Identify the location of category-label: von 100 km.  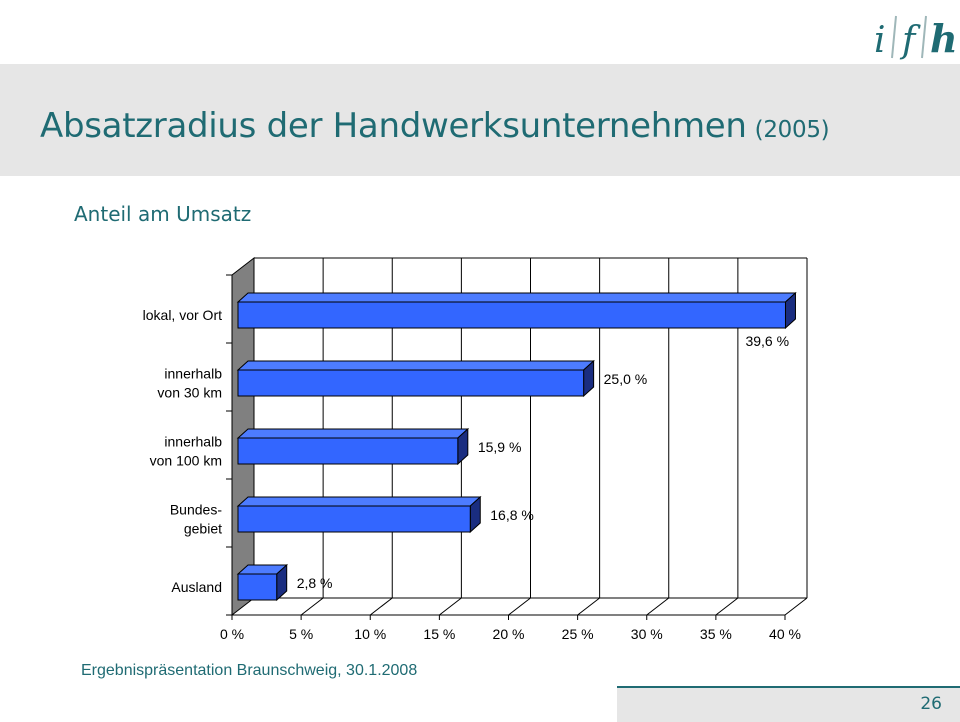
(186, 461).